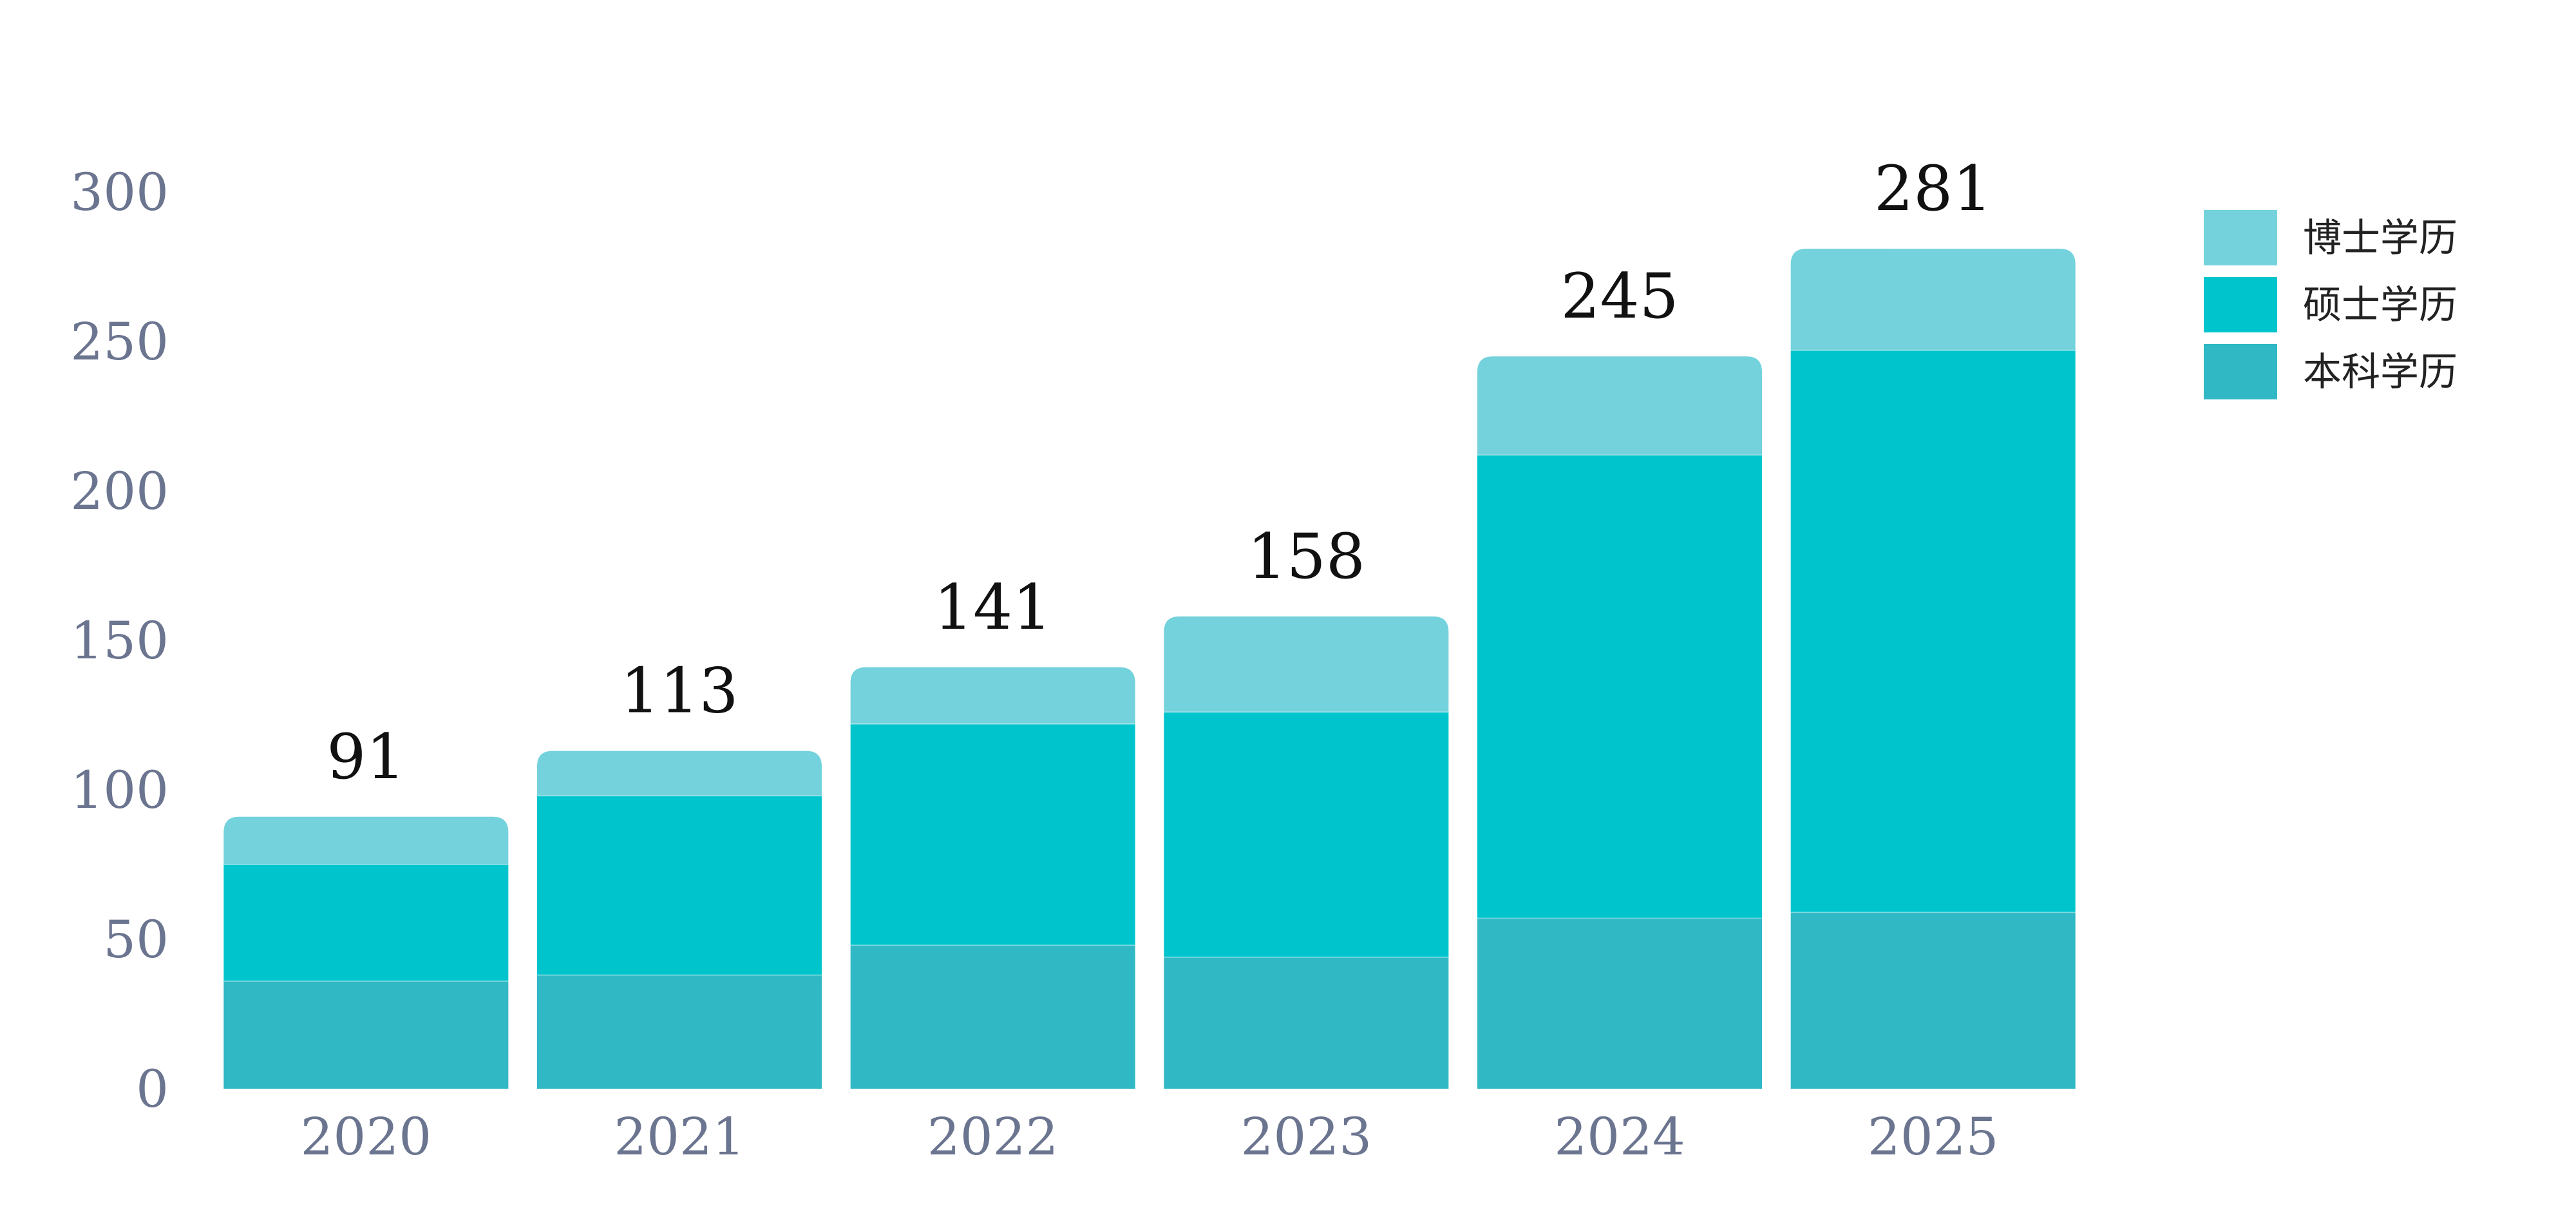  I want to click on bar-segment-硕士学历-2021, so click(680, 885).